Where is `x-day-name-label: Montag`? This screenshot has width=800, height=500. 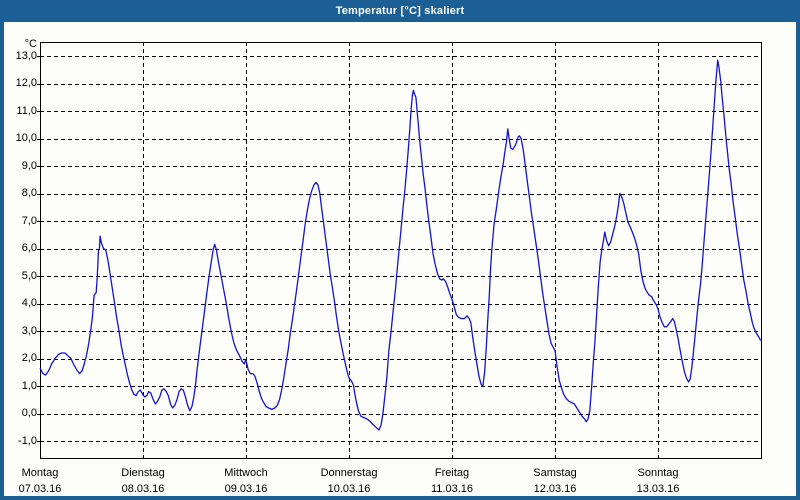 x-day-name-label: Montag is located at coordinates (40, 473).